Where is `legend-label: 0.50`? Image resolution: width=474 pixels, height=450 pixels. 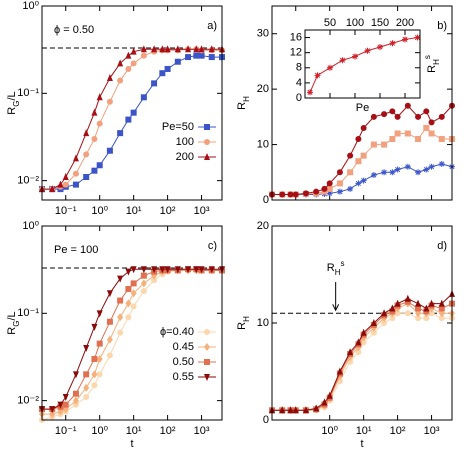
legend-label: 0.50 is located at coordinates (183, 362).